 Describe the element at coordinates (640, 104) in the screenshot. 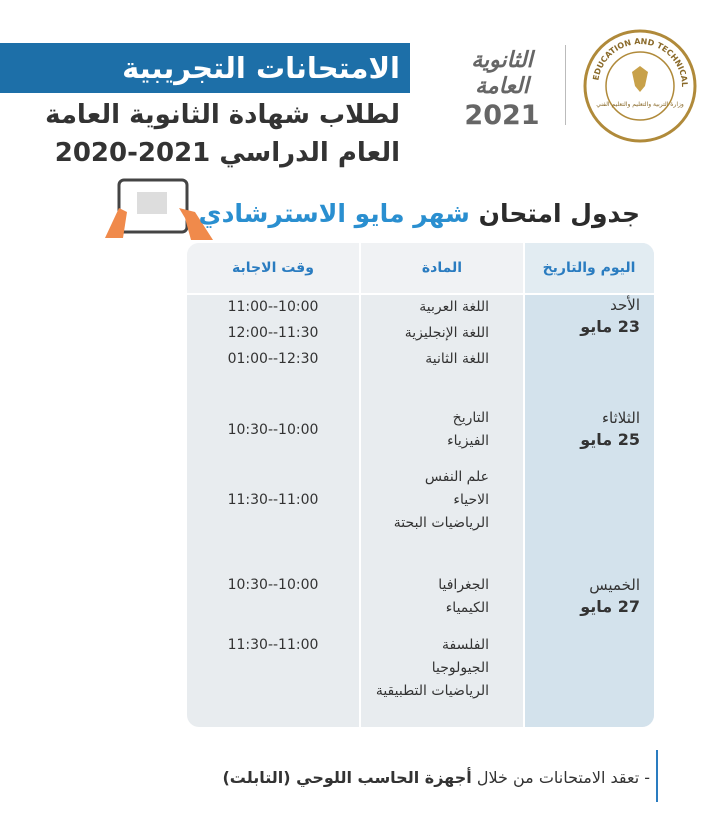

I see `seal-ar: وزارة التربية والتعليم والتعليم الفني` at that location.